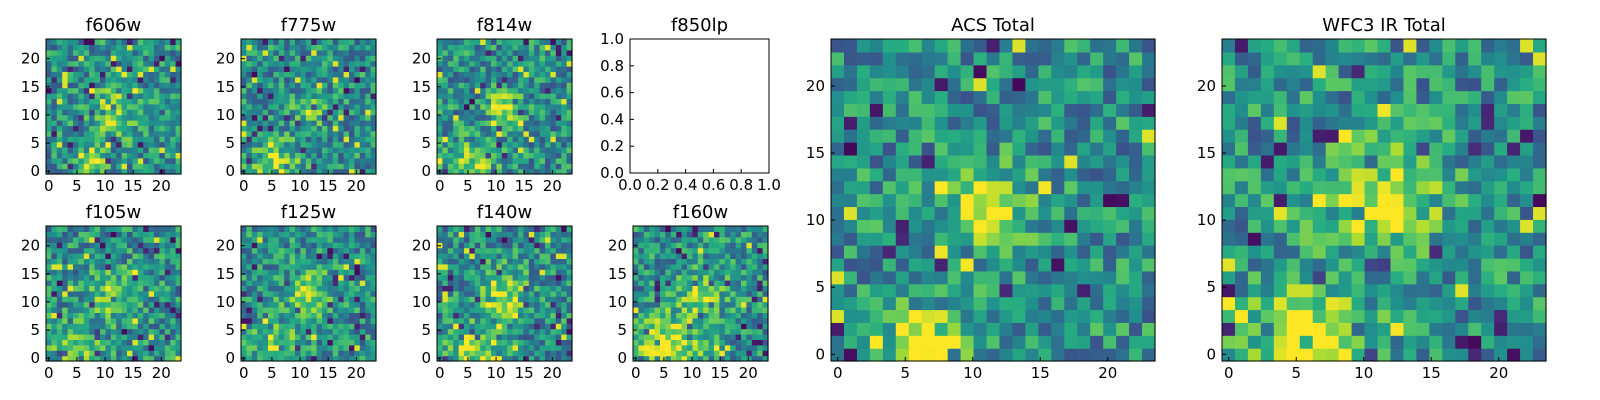 Image resolution: width=1600 pixels, height=400 pixels. What do you see at coordinates (664, 373) in the screenshot?
I see `x-tick-label-5: 5` at bounding box center [664, 373].